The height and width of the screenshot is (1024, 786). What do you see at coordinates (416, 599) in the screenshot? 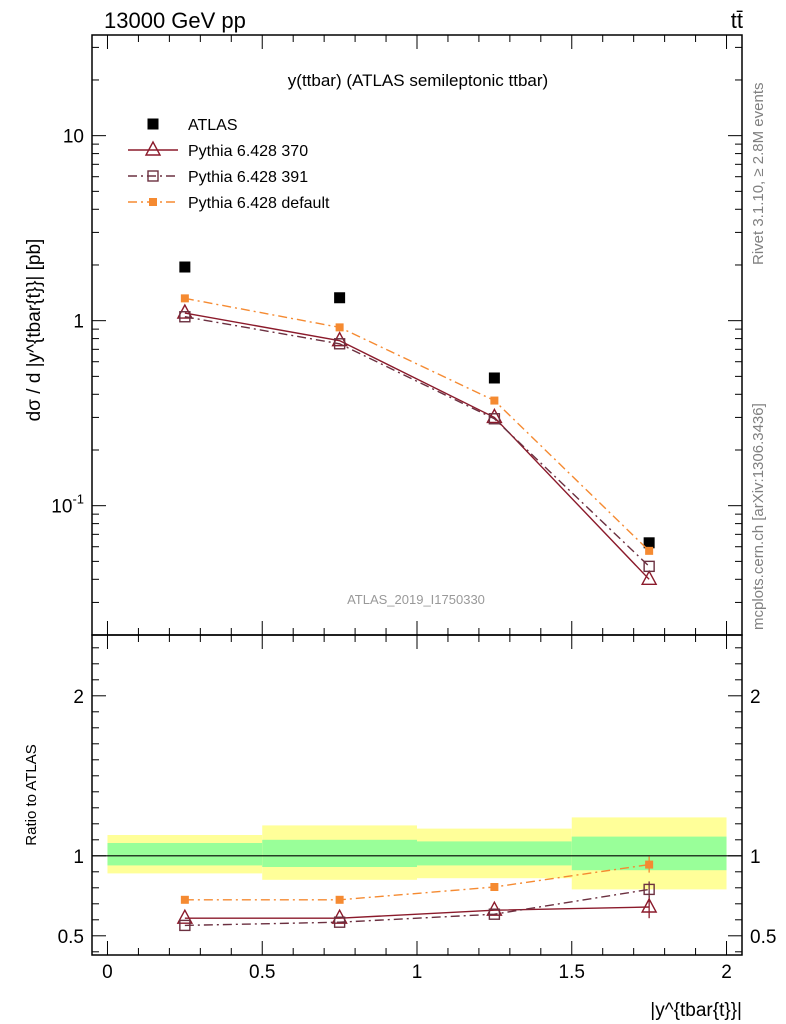
I see `watermark: ATLAS_2019_I1750330` at bounding box center [416, 599].